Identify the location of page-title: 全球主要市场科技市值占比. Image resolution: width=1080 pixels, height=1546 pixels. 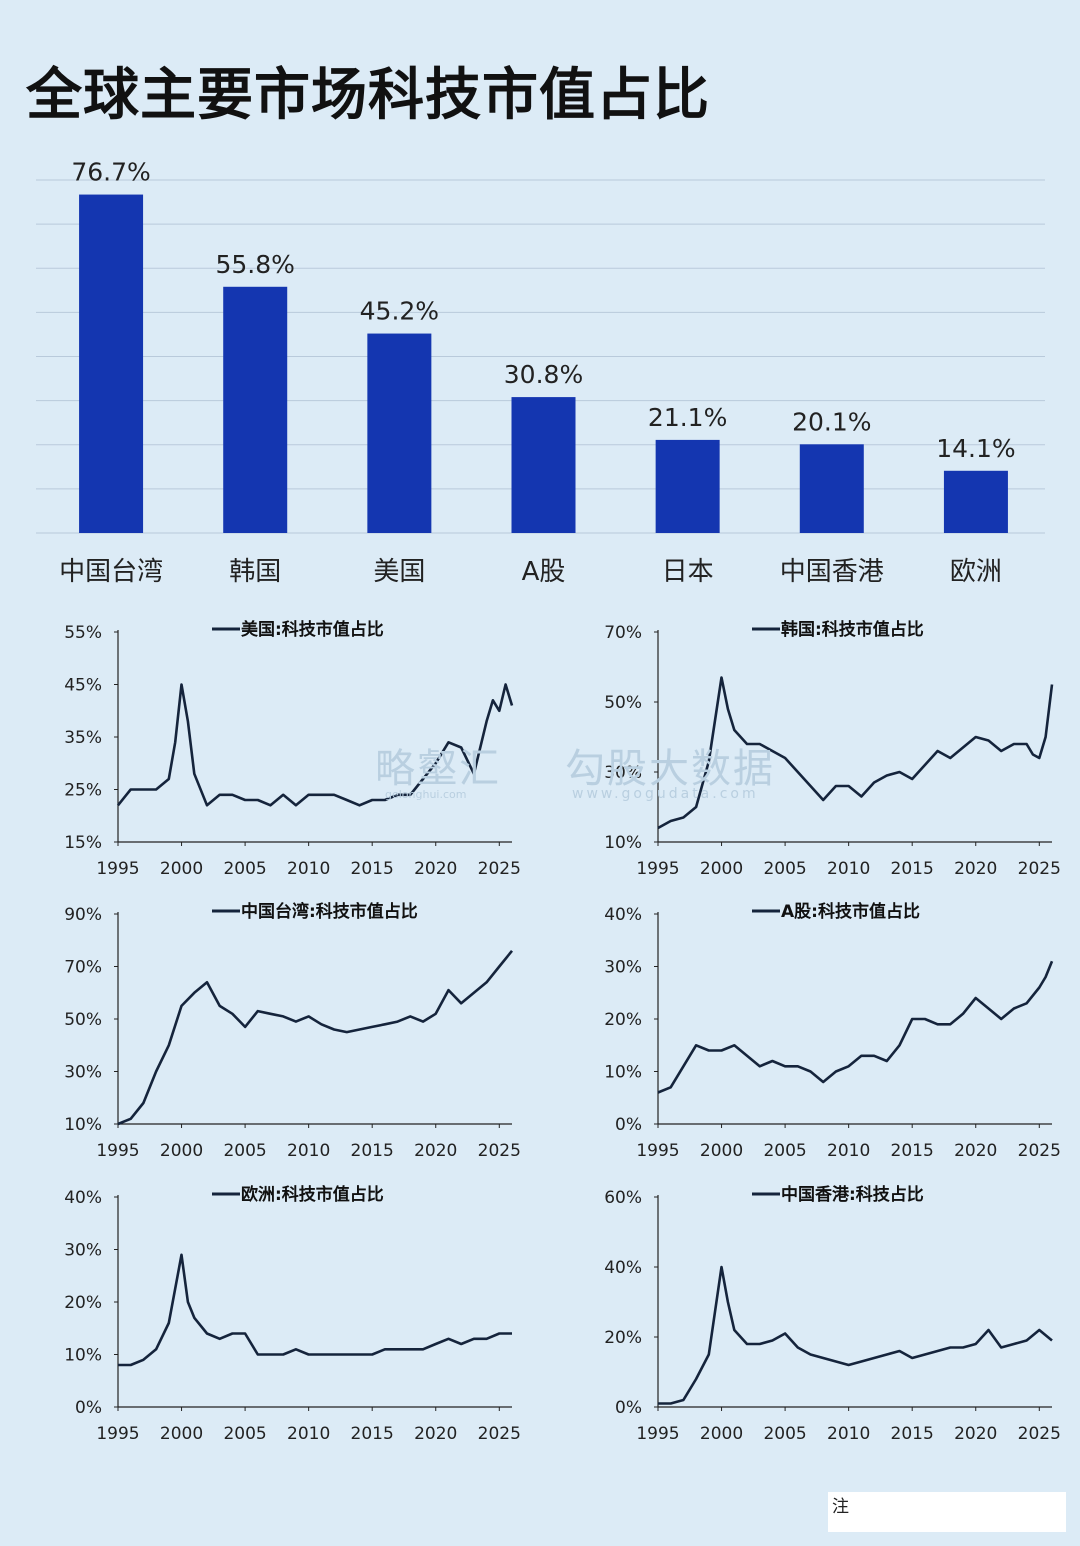
(368, 95).